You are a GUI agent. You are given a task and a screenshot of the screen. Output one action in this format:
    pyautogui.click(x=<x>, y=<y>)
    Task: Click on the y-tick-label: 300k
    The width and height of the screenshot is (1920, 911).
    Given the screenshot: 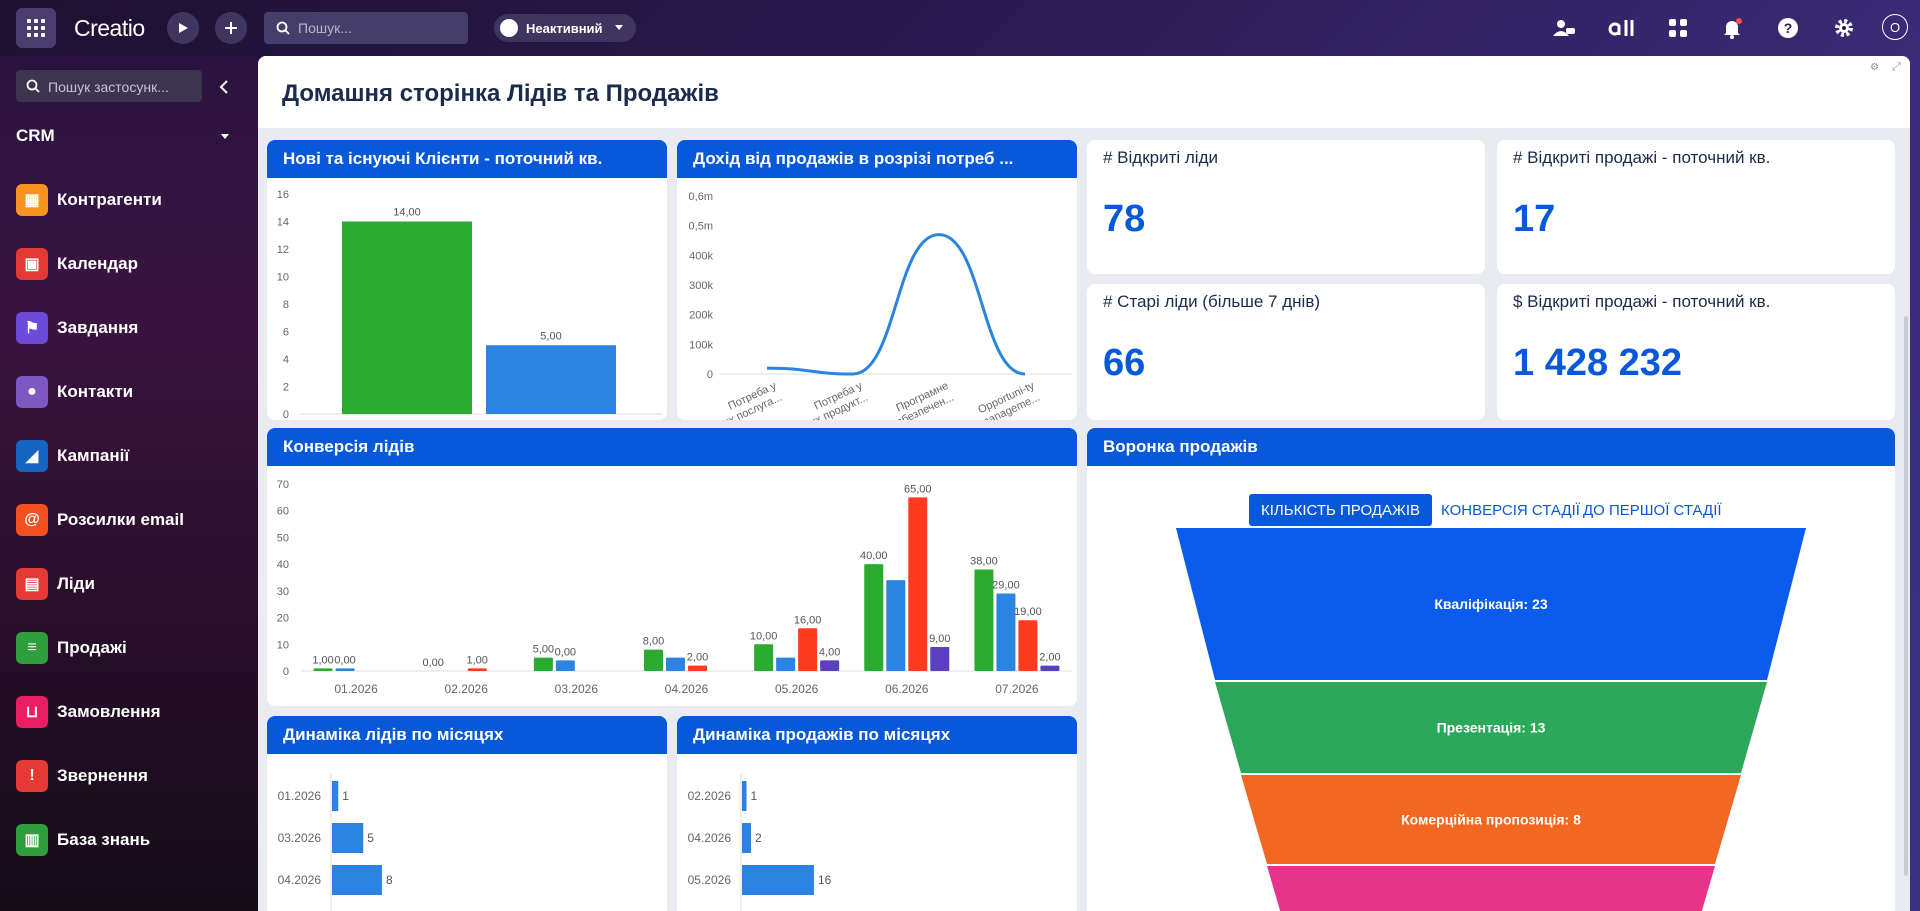 What is the action you would take?
    pyautogui.click(x=701, y=286)
    